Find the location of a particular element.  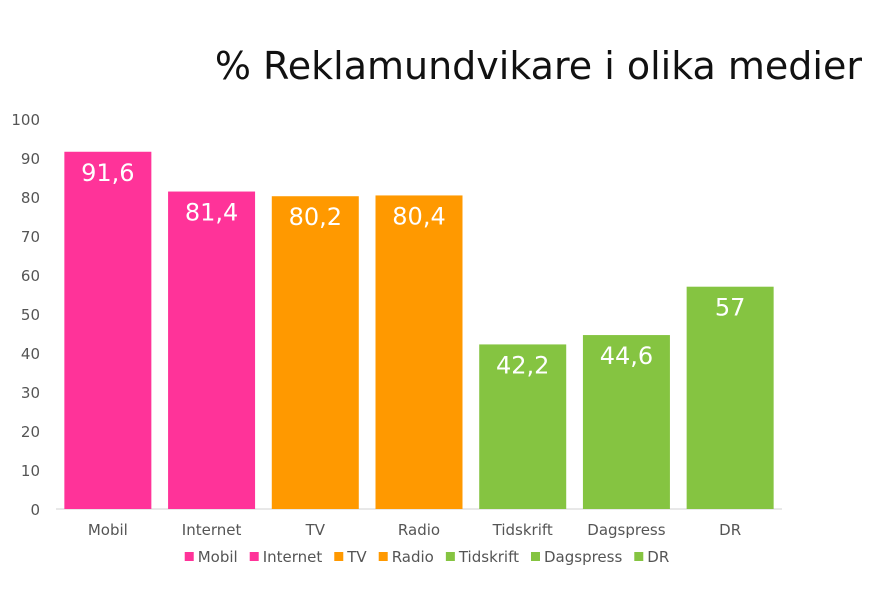

y-tick-label: 40 is located at coordinates (30, 354).